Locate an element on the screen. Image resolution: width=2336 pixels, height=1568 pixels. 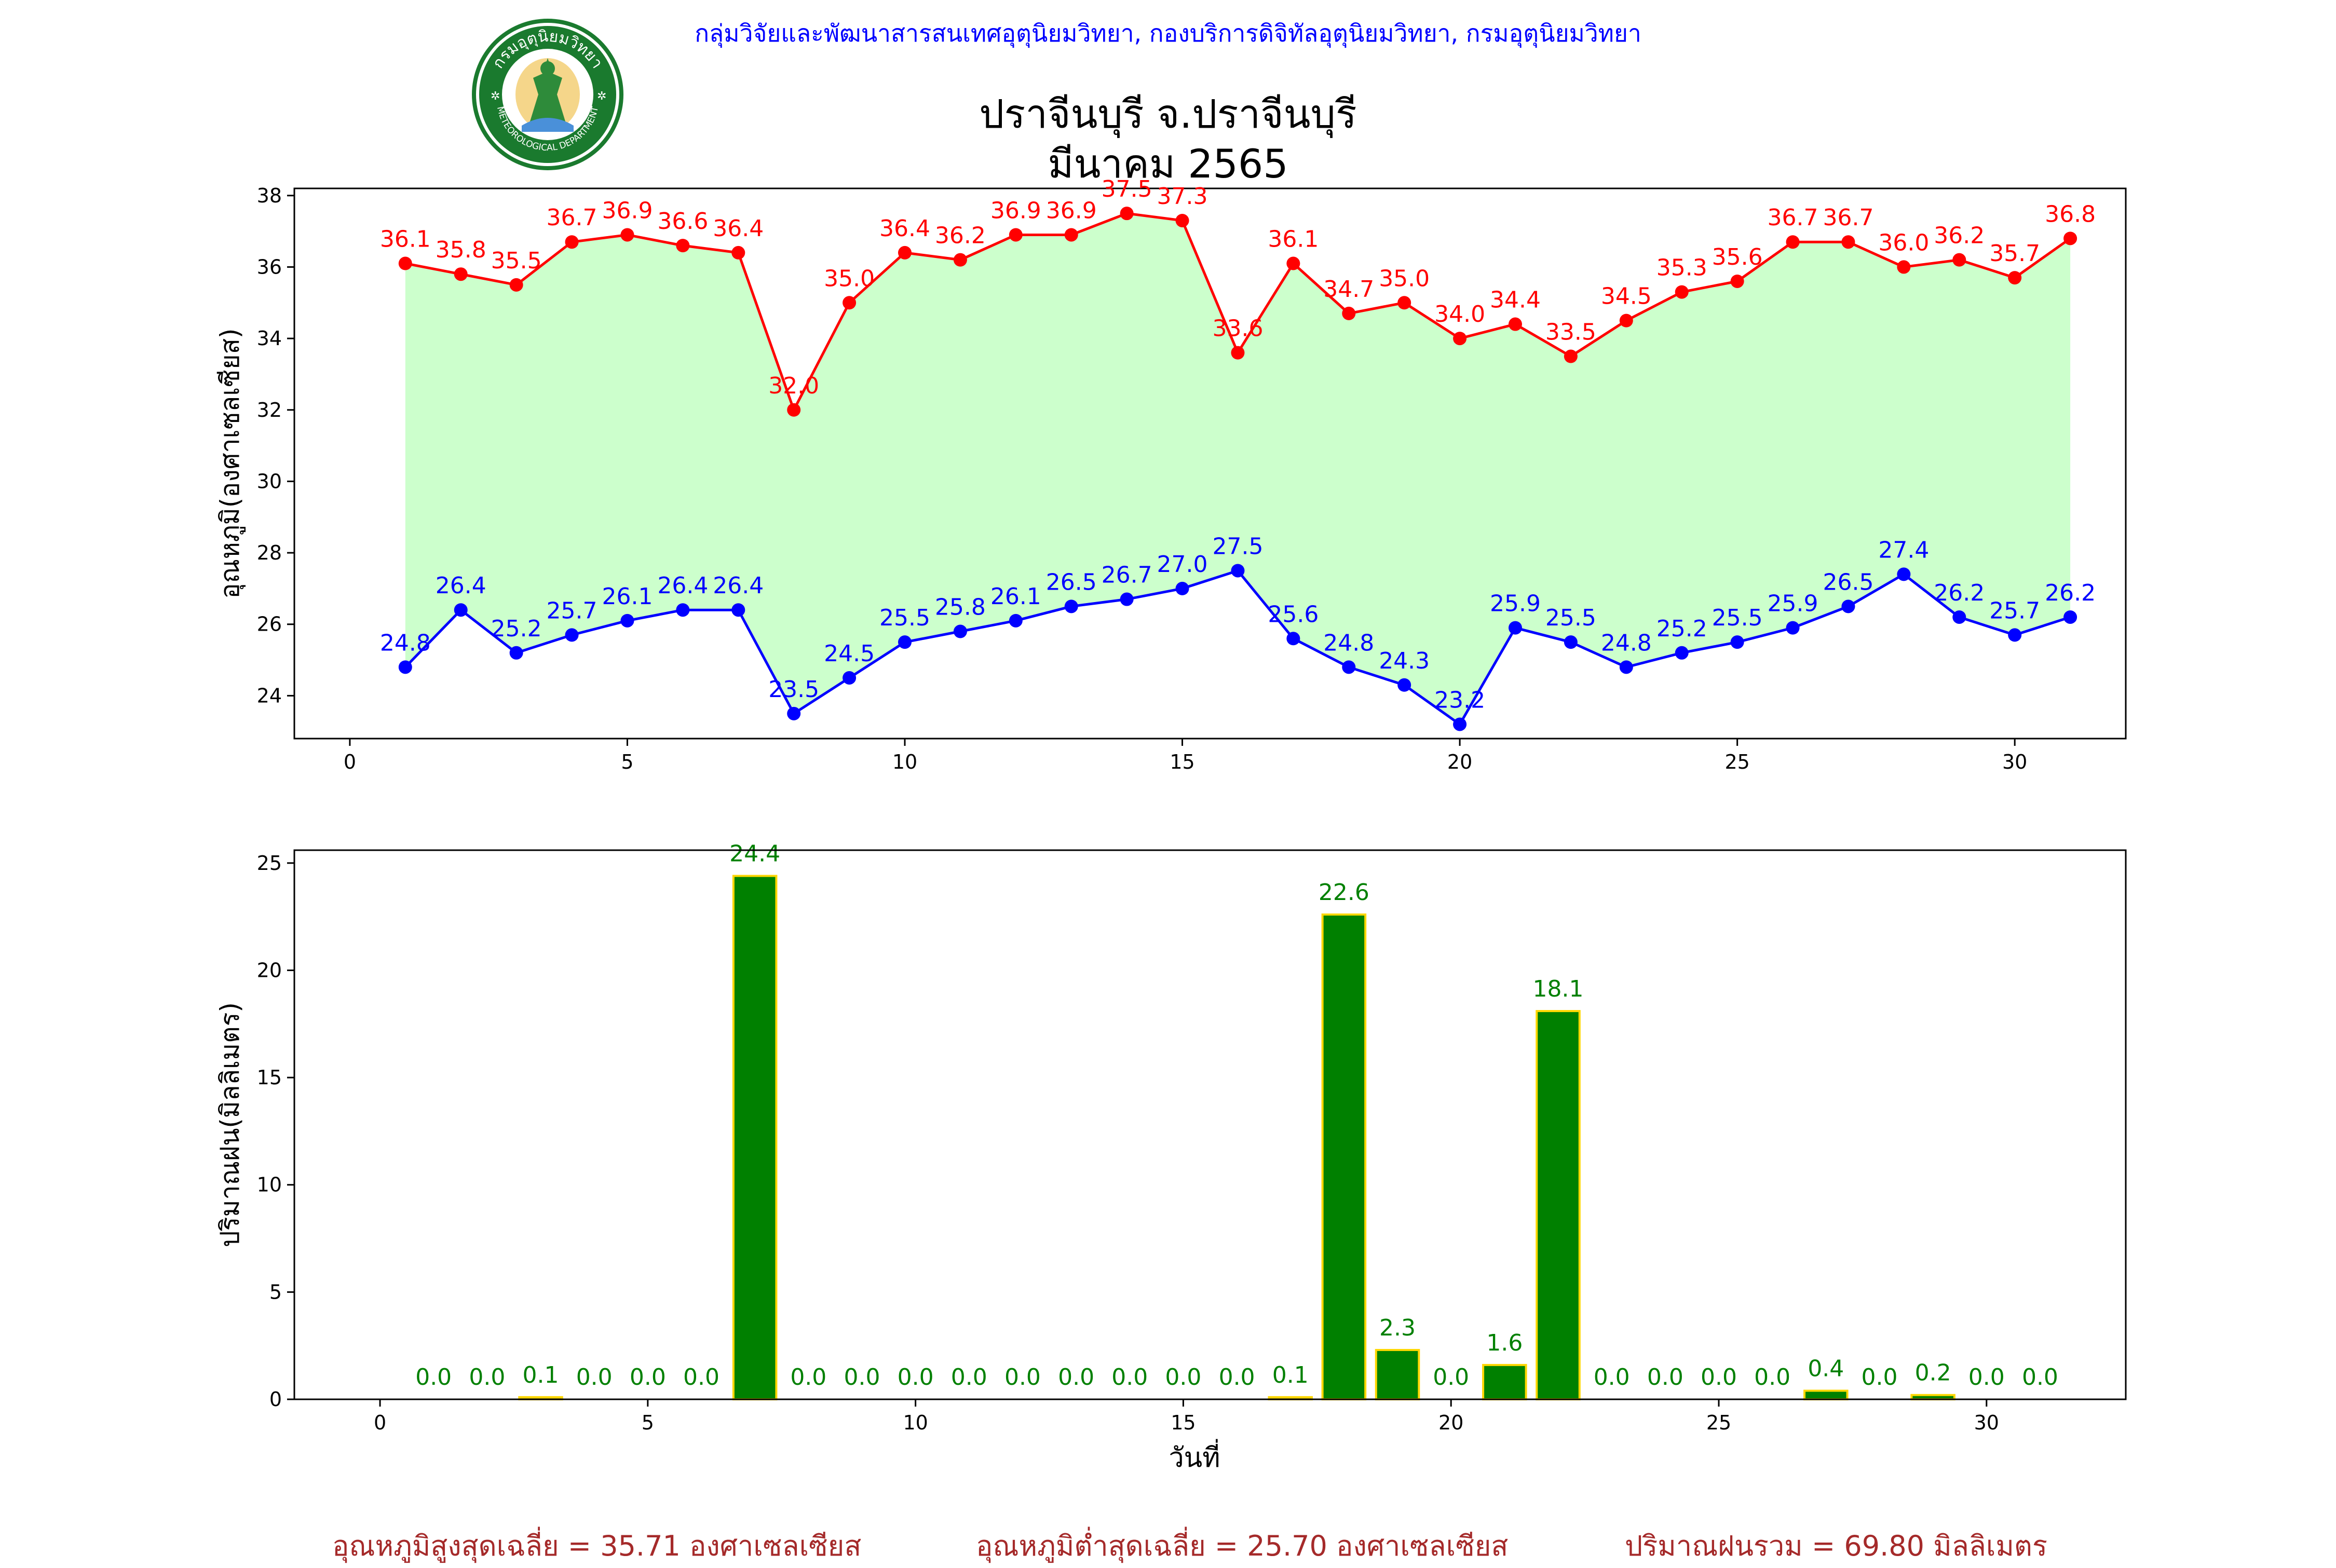
max-temp-data-label: 33.6 is located at coordinates (1237, 329).